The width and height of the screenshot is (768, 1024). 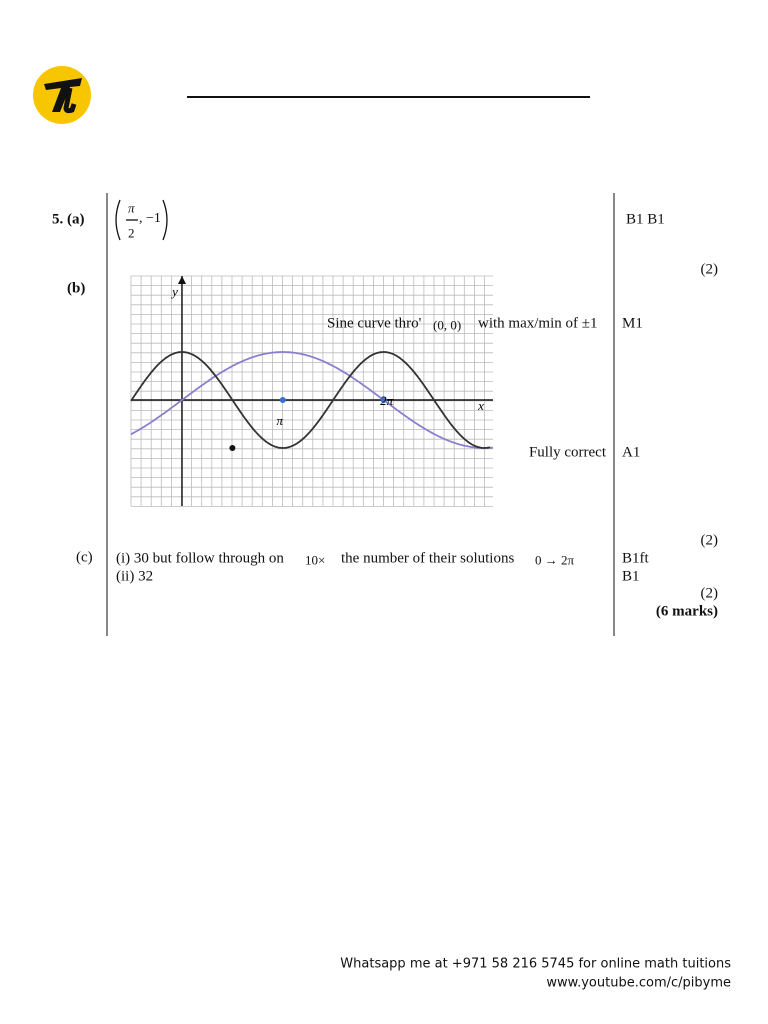 I want to click on cosine-curve, so click(x=310, y=400).